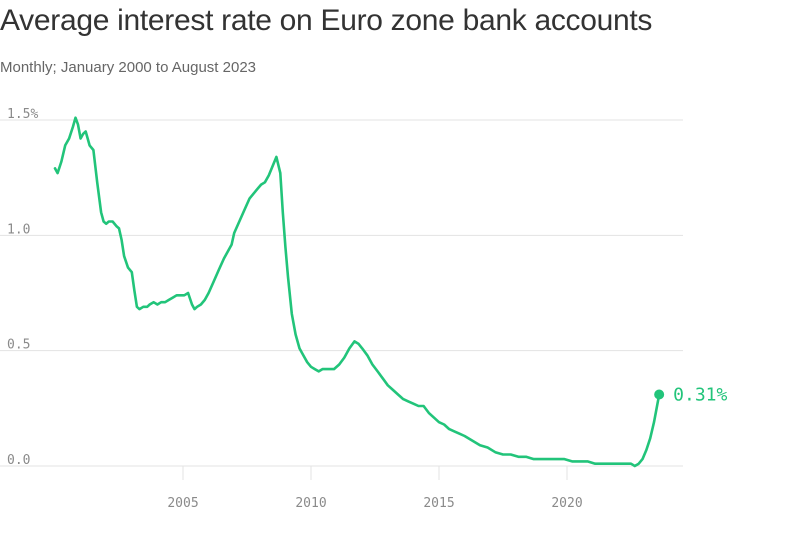 The width and height of the screenshot is (800, 542). What do you see at coordinates (438, 503) in the screenshot?
I see `x-tick-label: 2015` at bounding box center [438, 503].